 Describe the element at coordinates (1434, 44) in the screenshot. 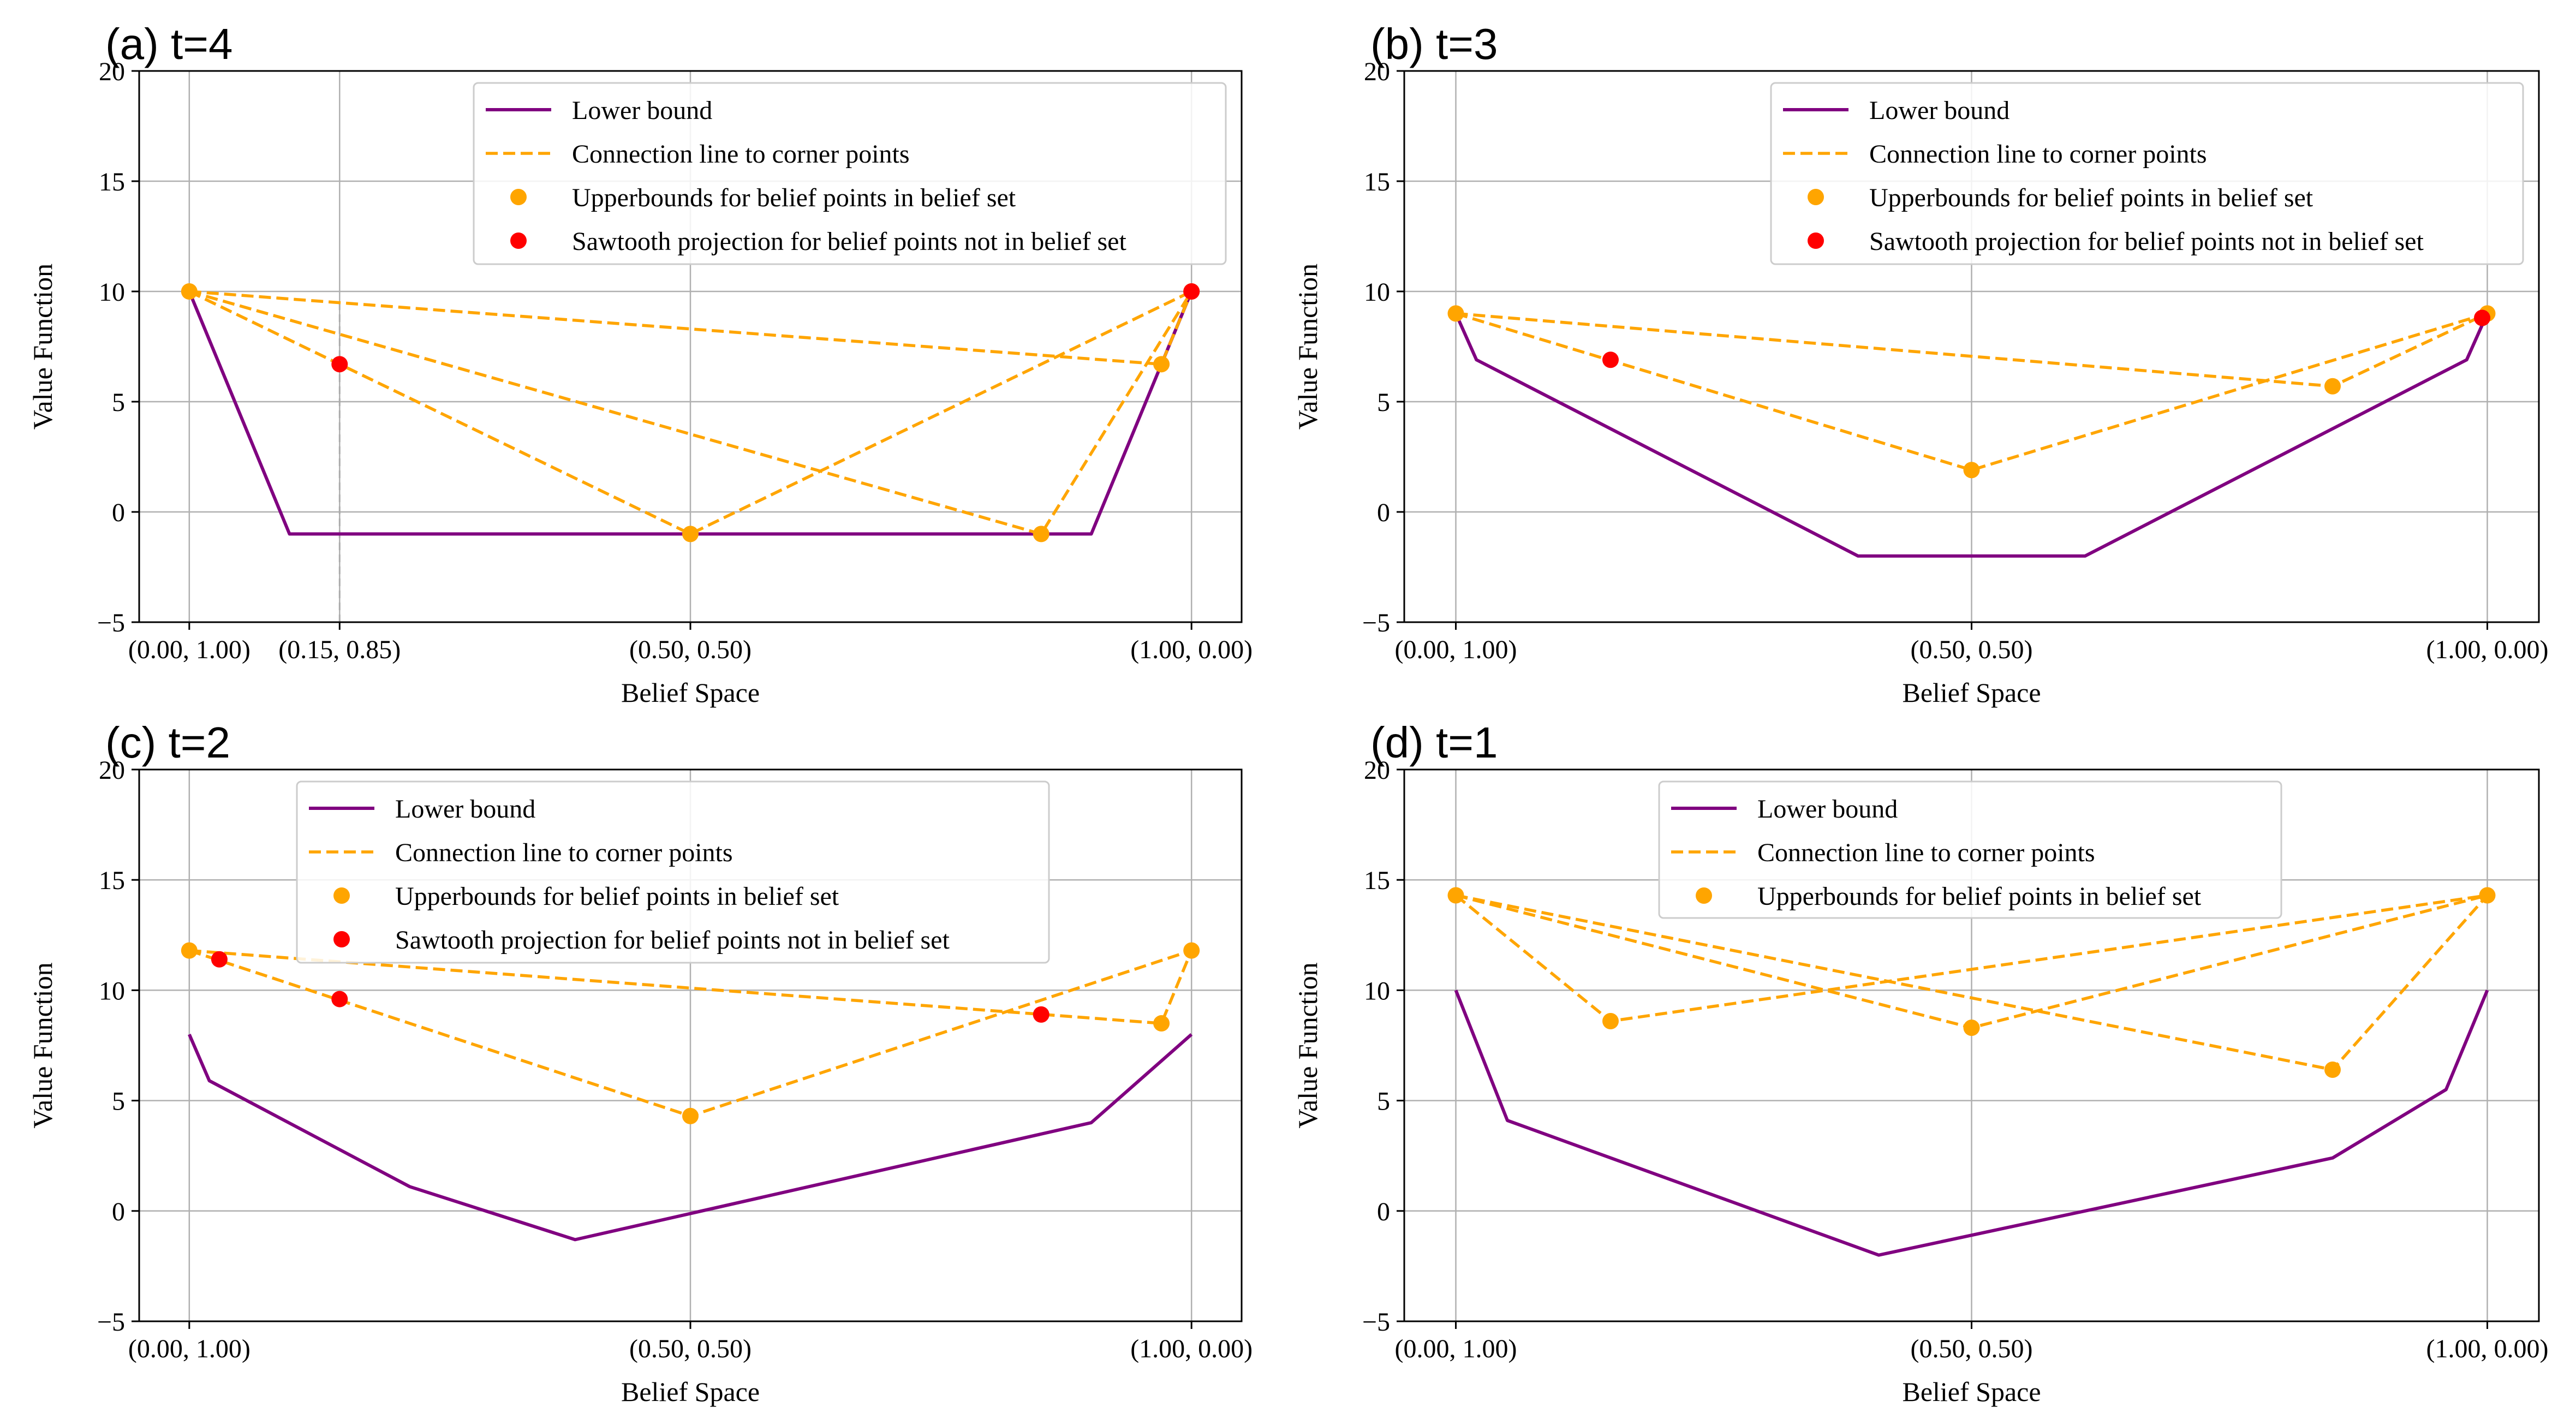

I see `panel-title: (b) t=3` at that location.